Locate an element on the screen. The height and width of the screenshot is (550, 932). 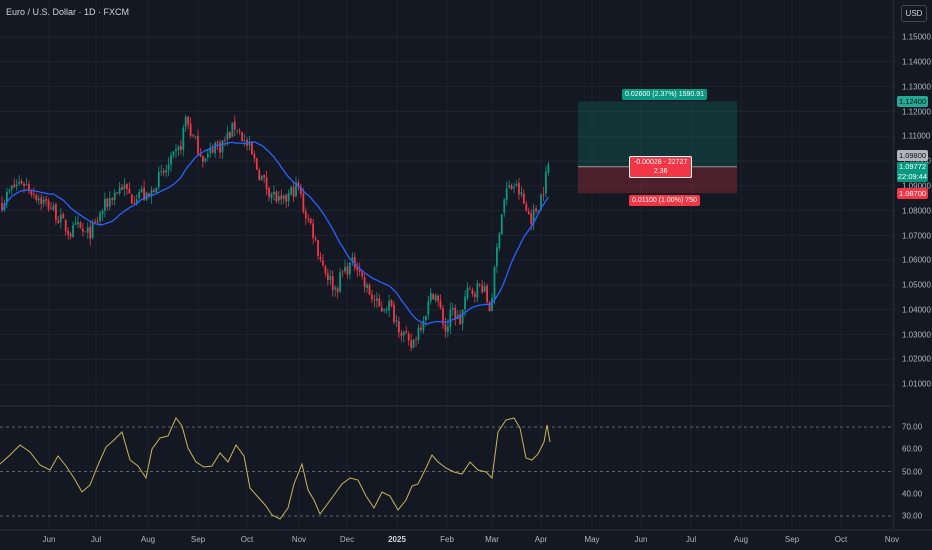
stop-info-tag: 0.01100 (1.00%) 750 is located at coordinates (664, 200).